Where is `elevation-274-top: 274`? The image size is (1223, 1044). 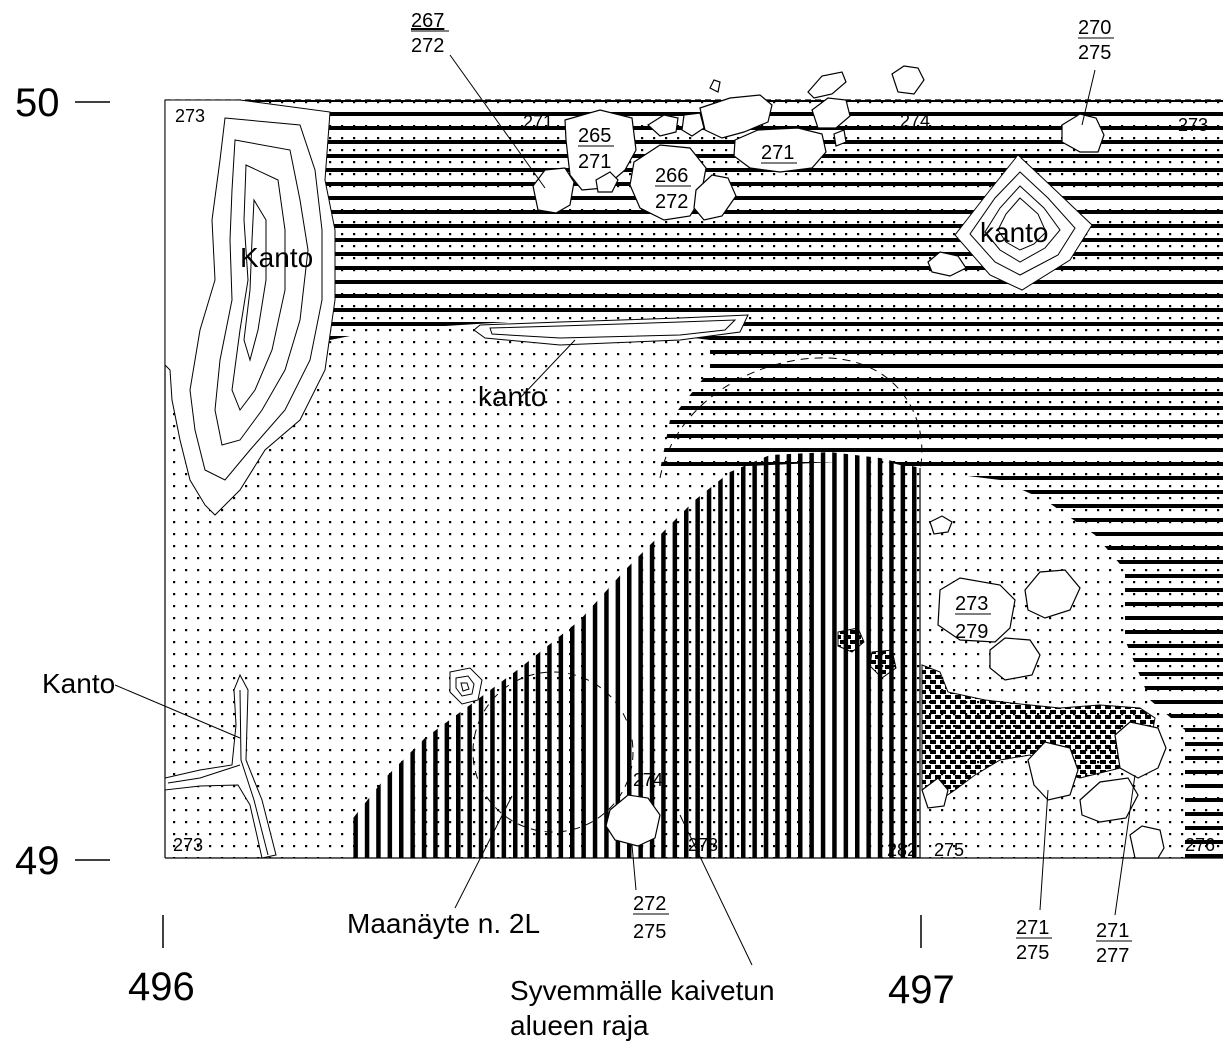 elevation-274-top: 274 is located at coordinates (915, 121).